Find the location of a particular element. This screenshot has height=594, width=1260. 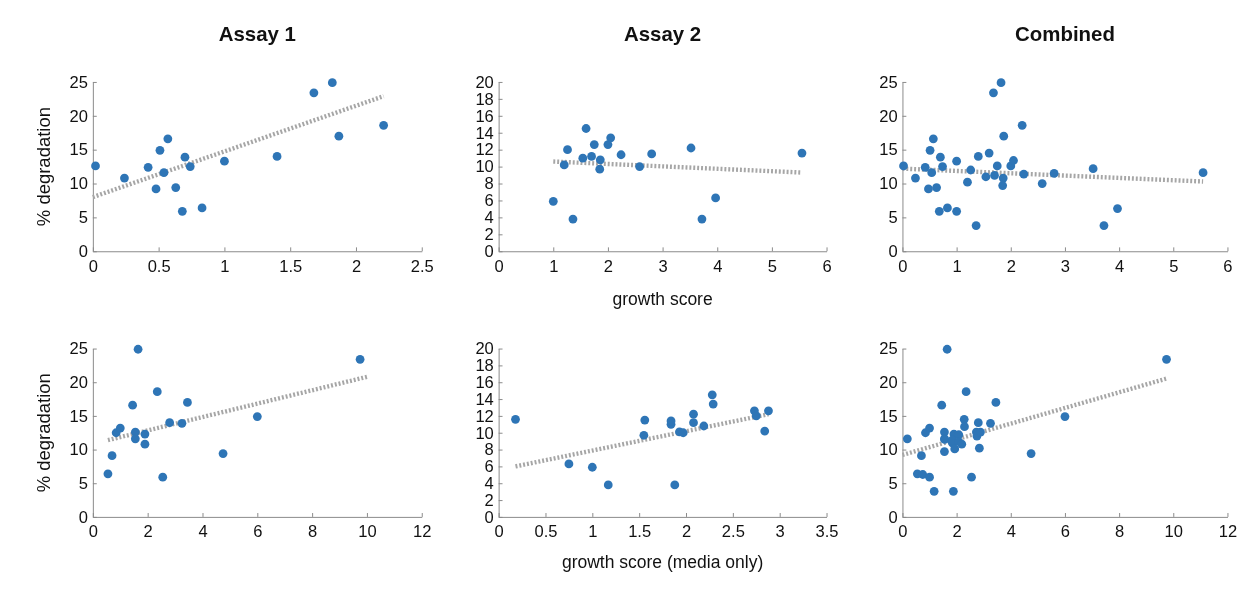

chart-title: Combined is located at coordinates (1065, 34).